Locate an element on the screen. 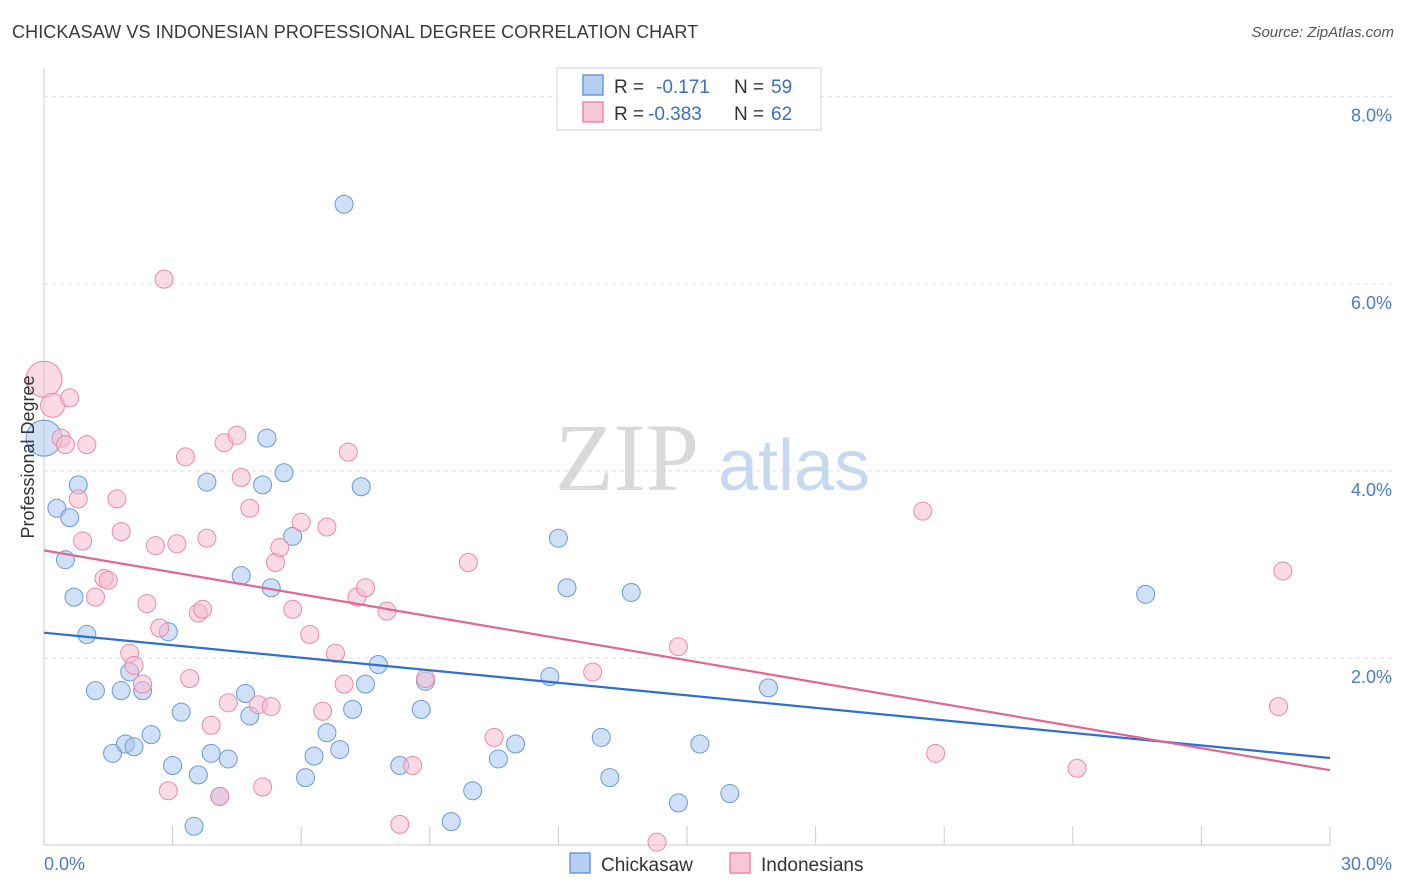  legend-swatch-indonesian is located at coordinates (593, 112).